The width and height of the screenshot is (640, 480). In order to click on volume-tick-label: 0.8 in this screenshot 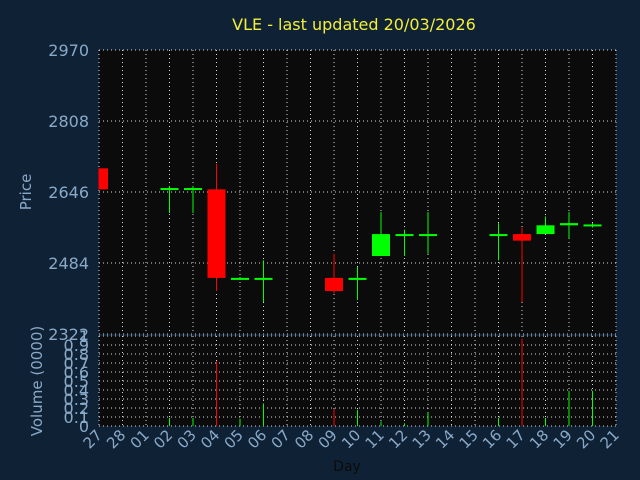, I will do `click(76, 354)`.